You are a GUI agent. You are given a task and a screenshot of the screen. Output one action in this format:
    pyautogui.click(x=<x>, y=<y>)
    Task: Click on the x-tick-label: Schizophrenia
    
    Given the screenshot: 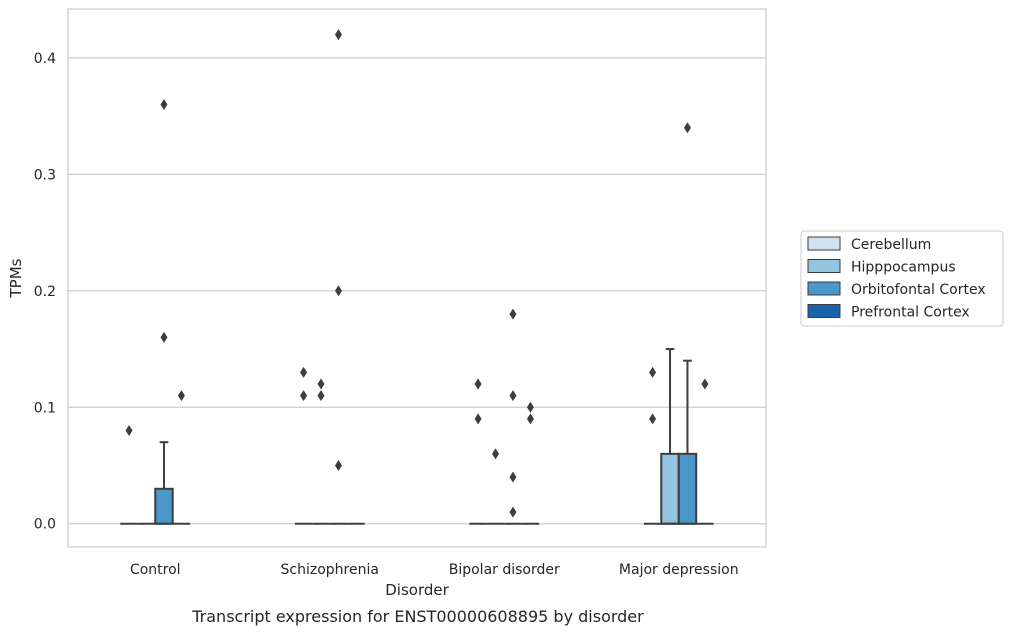 What is the action you would take?
    pyautogui.click(x=330, y=570)
    